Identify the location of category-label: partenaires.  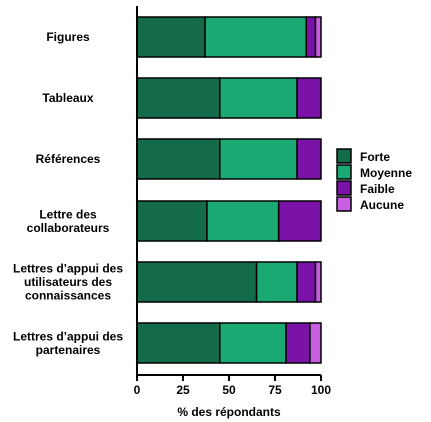
(68, 350).